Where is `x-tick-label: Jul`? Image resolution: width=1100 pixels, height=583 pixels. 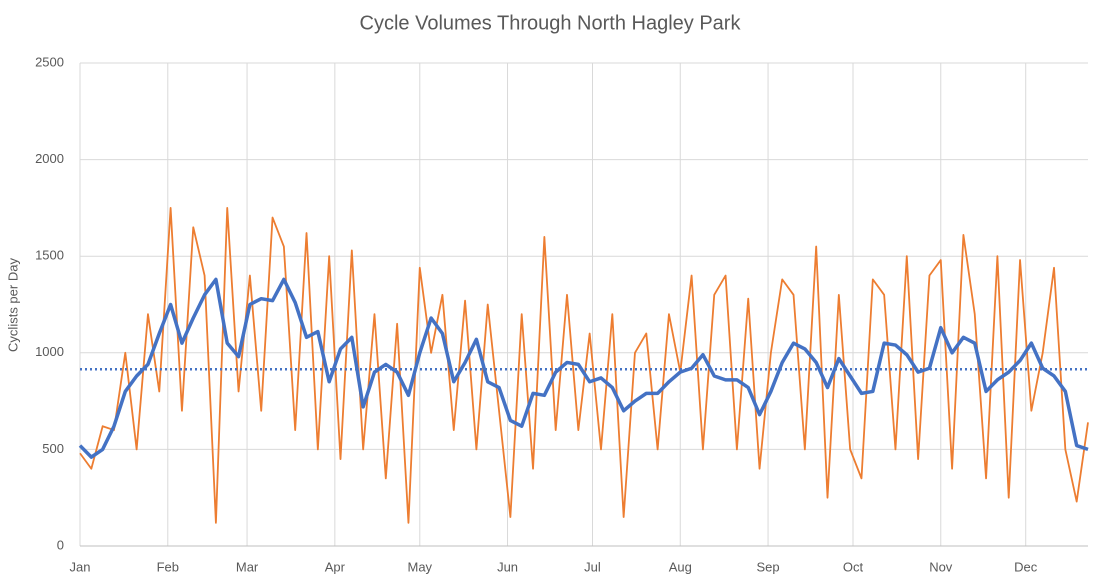 x-tick-label: Jul is located at coordinates (592, 566).